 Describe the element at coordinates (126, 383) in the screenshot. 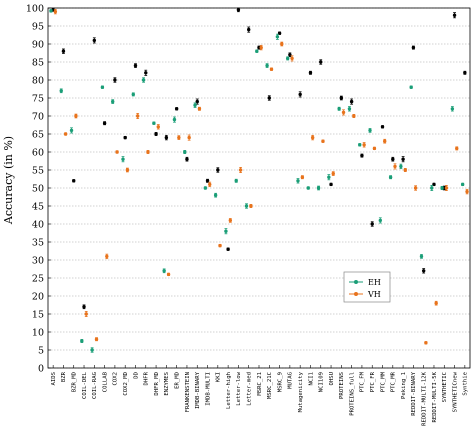

I see `x-tick-label: COX2_MD` at that location.